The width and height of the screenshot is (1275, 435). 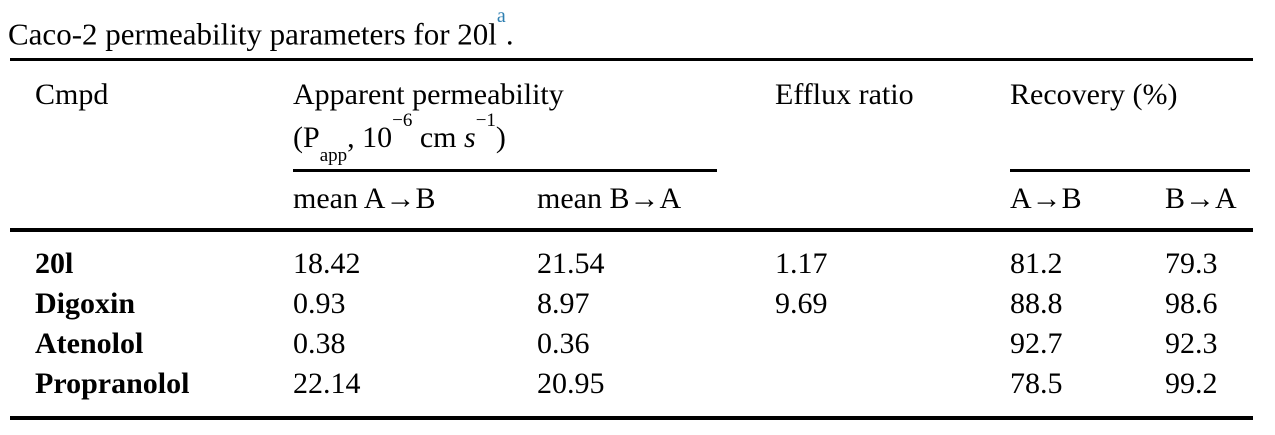 I want to click on cell-recovery-a-b: 88.8, so click(x=1036, y=303).